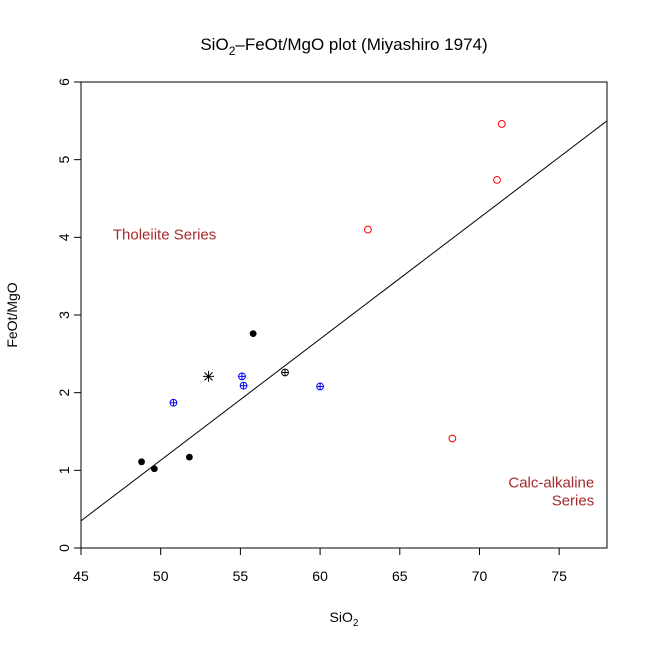  I want to click on y-tick-label: 4, so click(64, 237).